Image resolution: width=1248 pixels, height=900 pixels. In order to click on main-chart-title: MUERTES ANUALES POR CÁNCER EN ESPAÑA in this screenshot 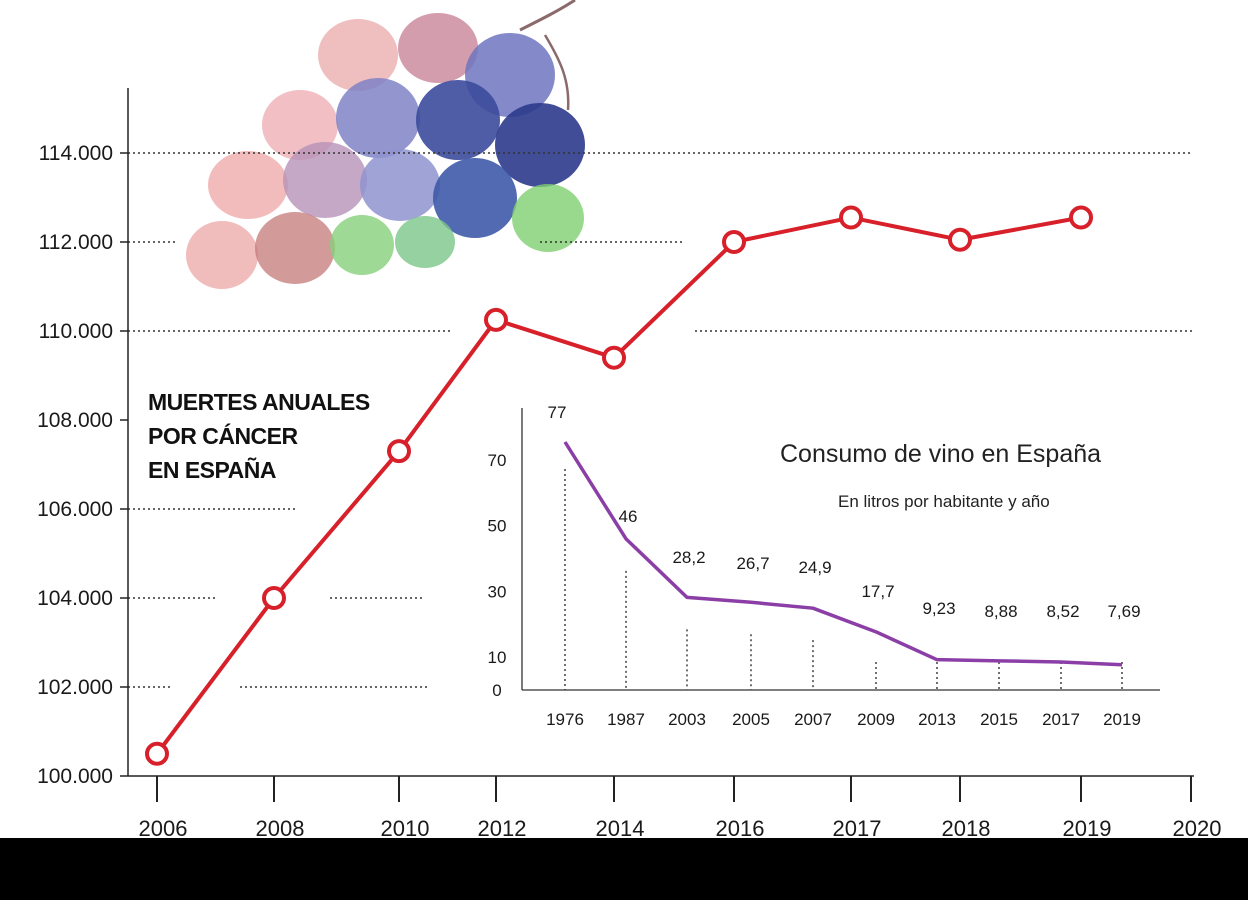, I will do `click(259, 436)`.